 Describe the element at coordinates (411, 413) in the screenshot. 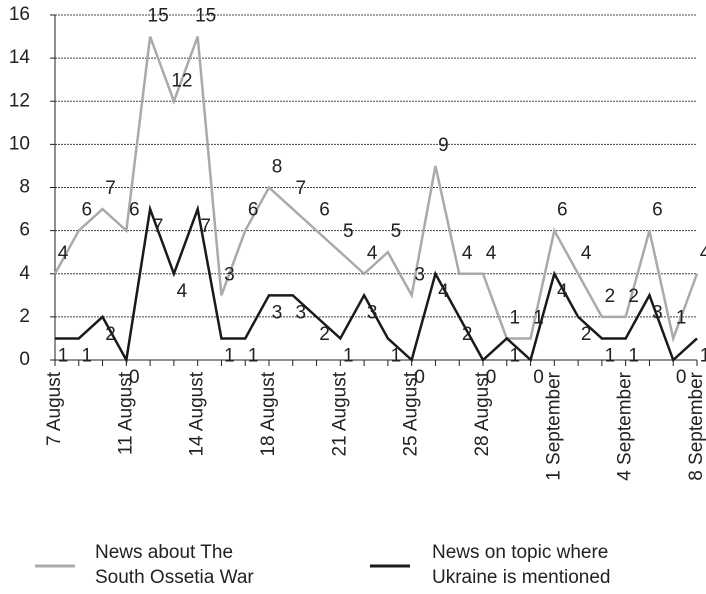

I see `x-tick-label: 25 August` at that location.